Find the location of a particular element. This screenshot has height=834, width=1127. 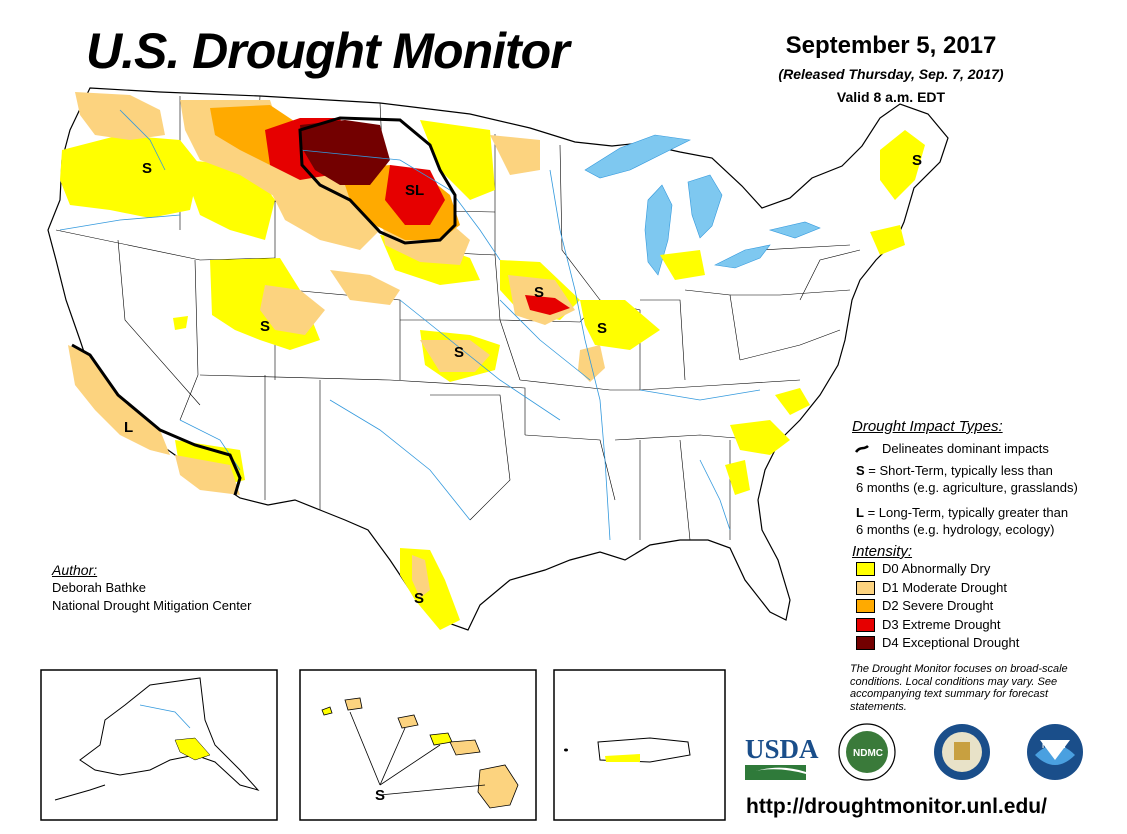

svg-text: NOAA is located at coordinates (1054, 745).